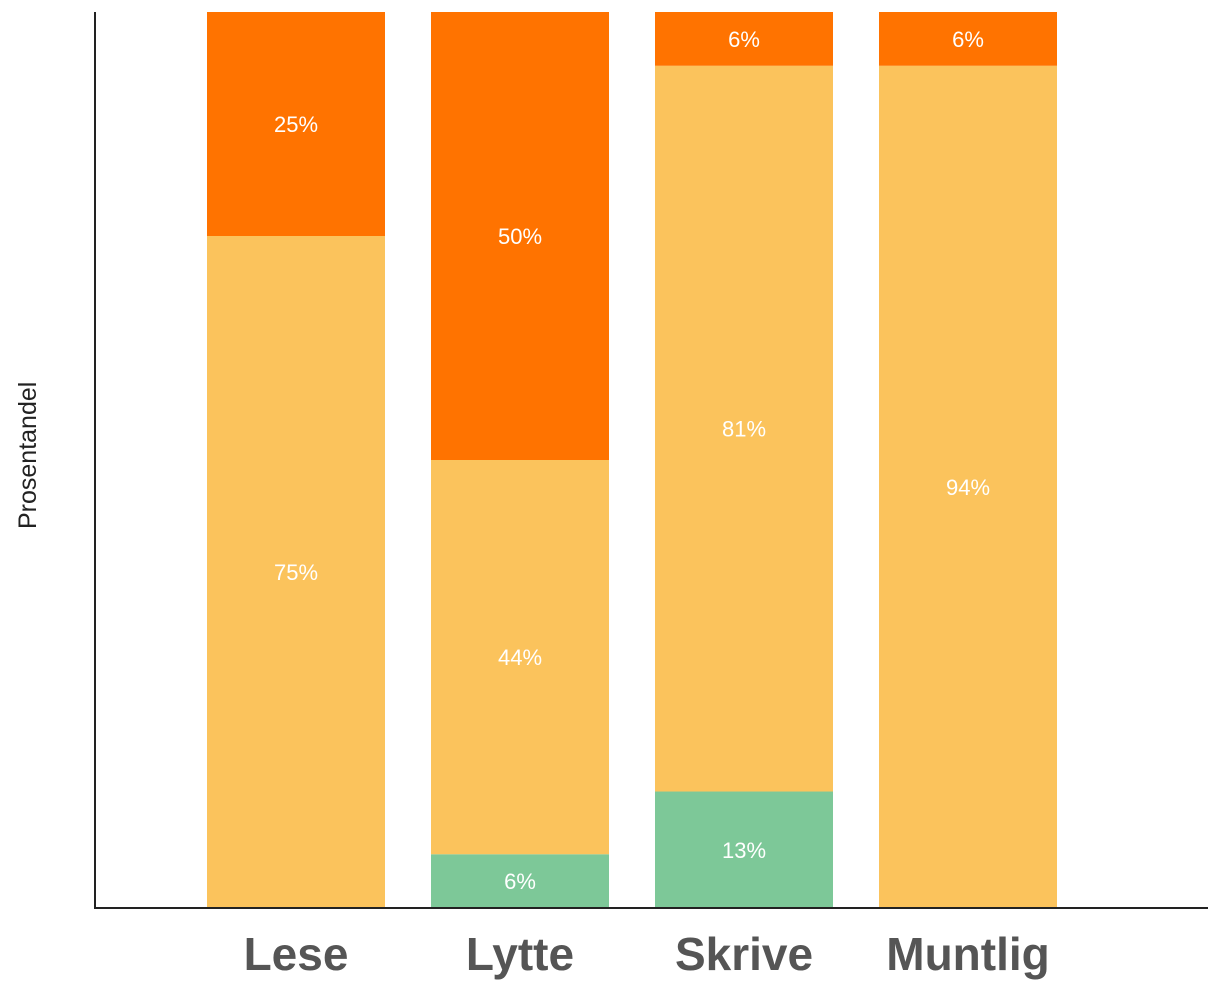 The height and width of the screenshot is (985, 1208). I want to click on data-label-lytte-1: 44%, so click(520, 657).